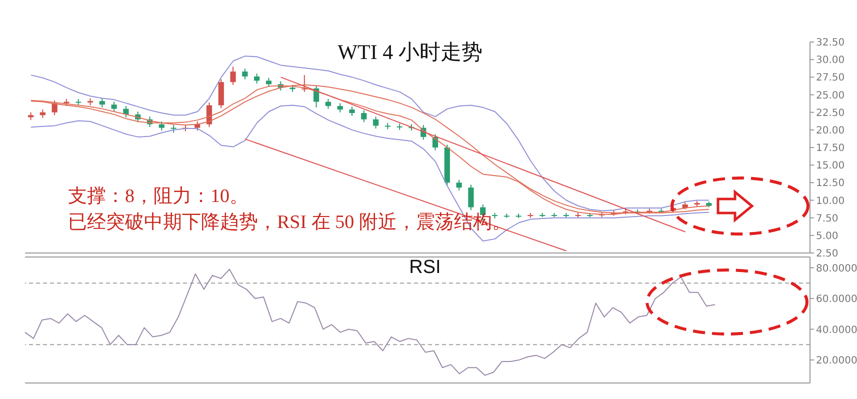  What do you see at coordinates (827, 236) in the screenshot?
I see `y-tick-label: 5.00` at bounding box center [827, 236].